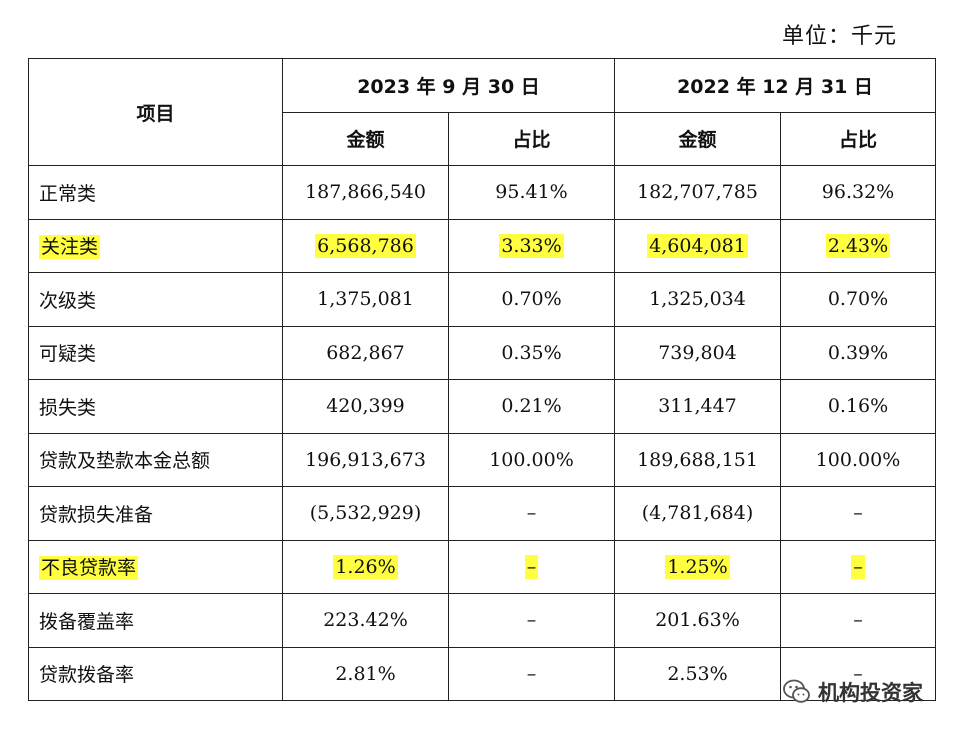 The image size is (974, 737). I want to click on amount-2023-cell: 6,568,786, so click(365, 245).